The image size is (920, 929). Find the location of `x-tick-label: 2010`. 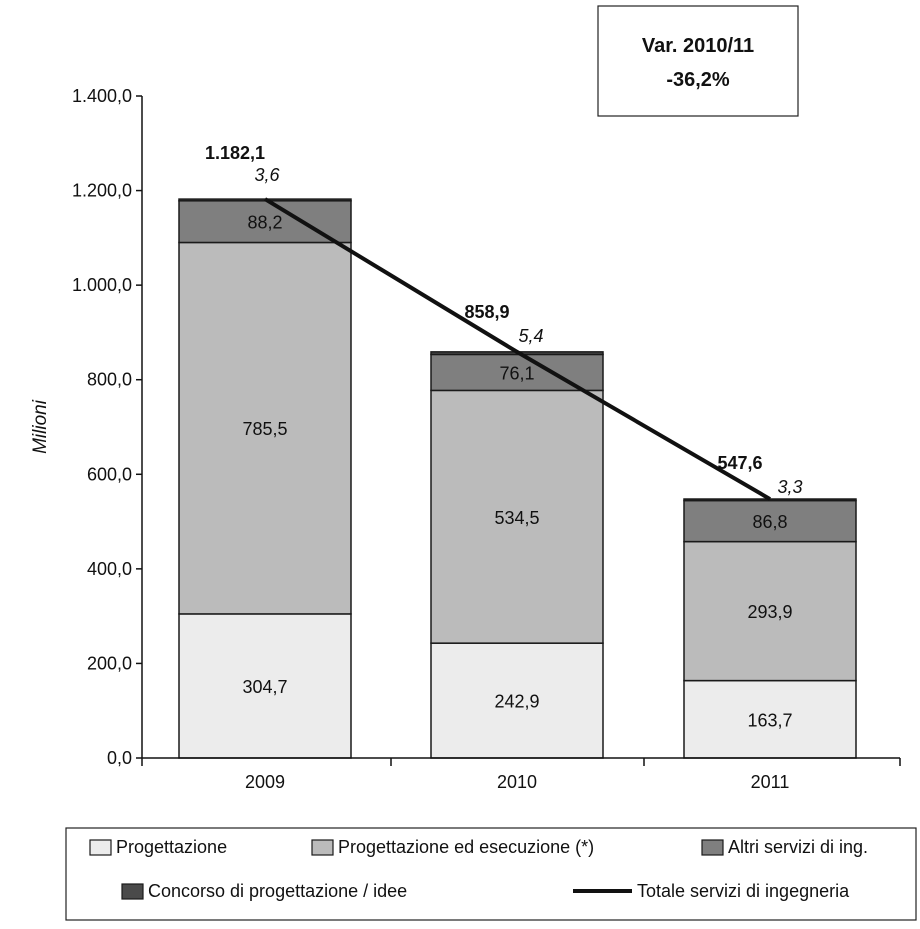

x-tick-label: 2010 is located at coordinates (517, 782).